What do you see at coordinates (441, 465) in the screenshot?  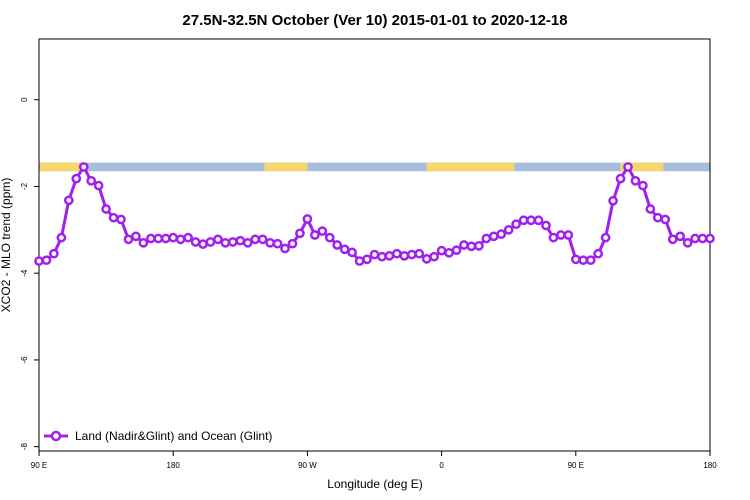 I see `x-tick-label: 0` at bounding box center [441, 465].